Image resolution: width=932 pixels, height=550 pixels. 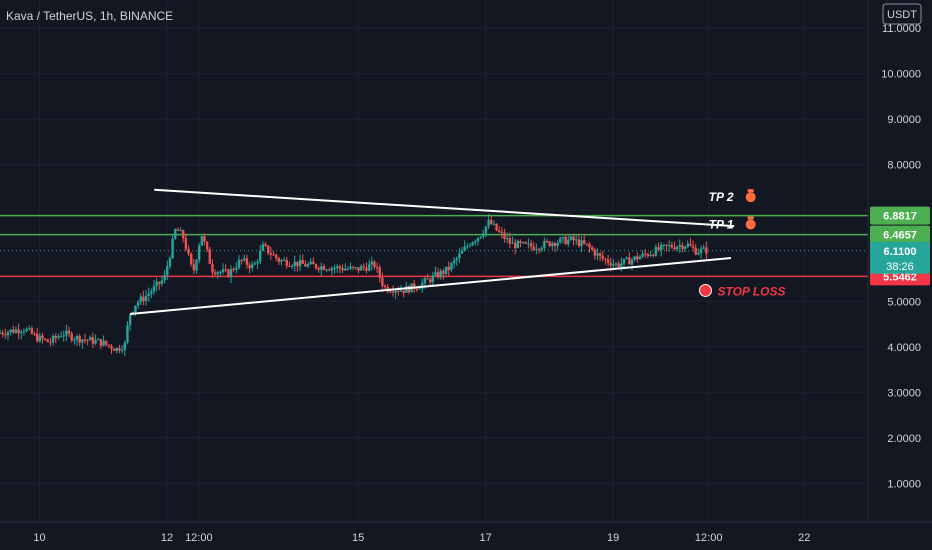 I want to click on currency-badge: USDT, so click(x=902, y=14).